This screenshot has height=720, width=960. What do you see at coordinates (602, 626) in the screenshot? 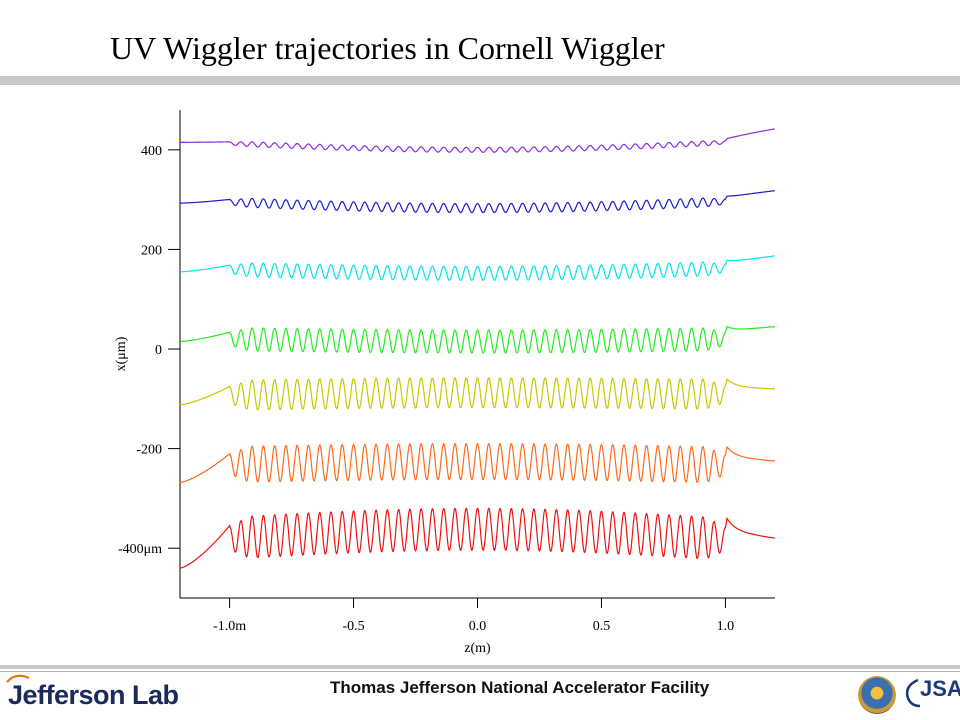
I see `x-tick-label: 0.5` at bounding box center [602, 626].